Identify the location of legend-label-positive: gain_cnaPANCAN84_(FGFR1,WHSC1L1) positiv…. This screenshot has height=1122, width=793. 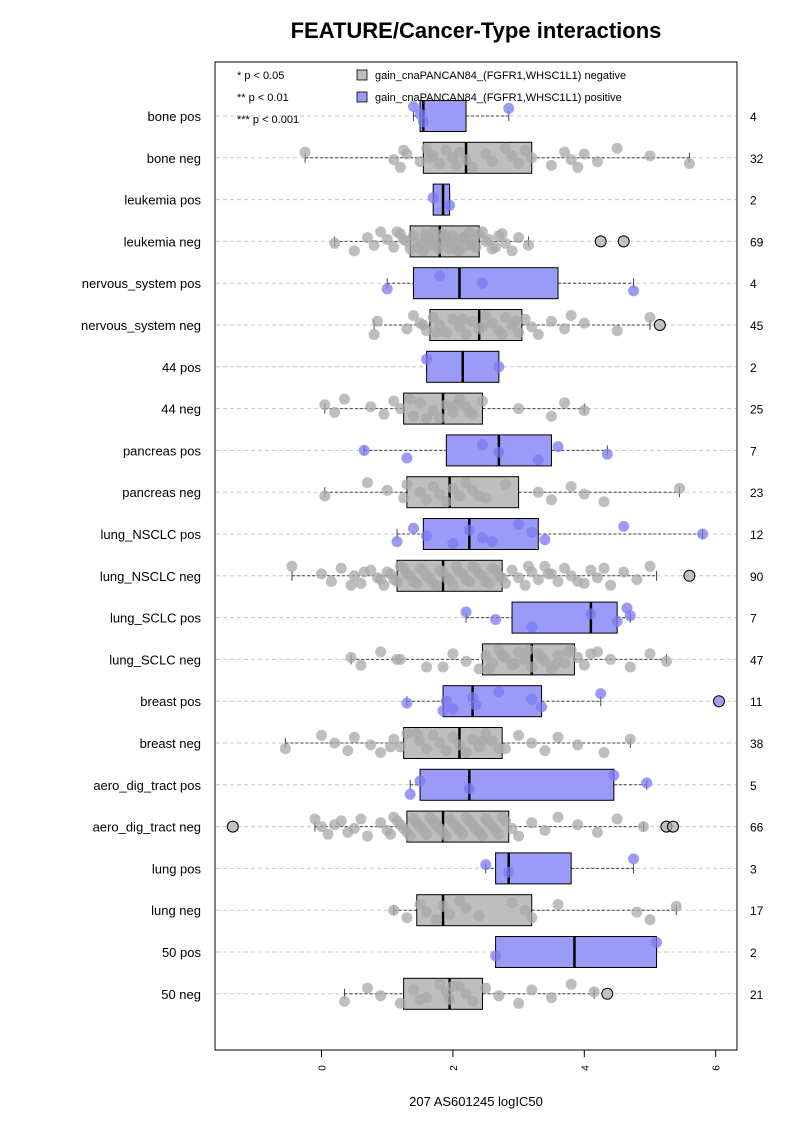
(498, 98).